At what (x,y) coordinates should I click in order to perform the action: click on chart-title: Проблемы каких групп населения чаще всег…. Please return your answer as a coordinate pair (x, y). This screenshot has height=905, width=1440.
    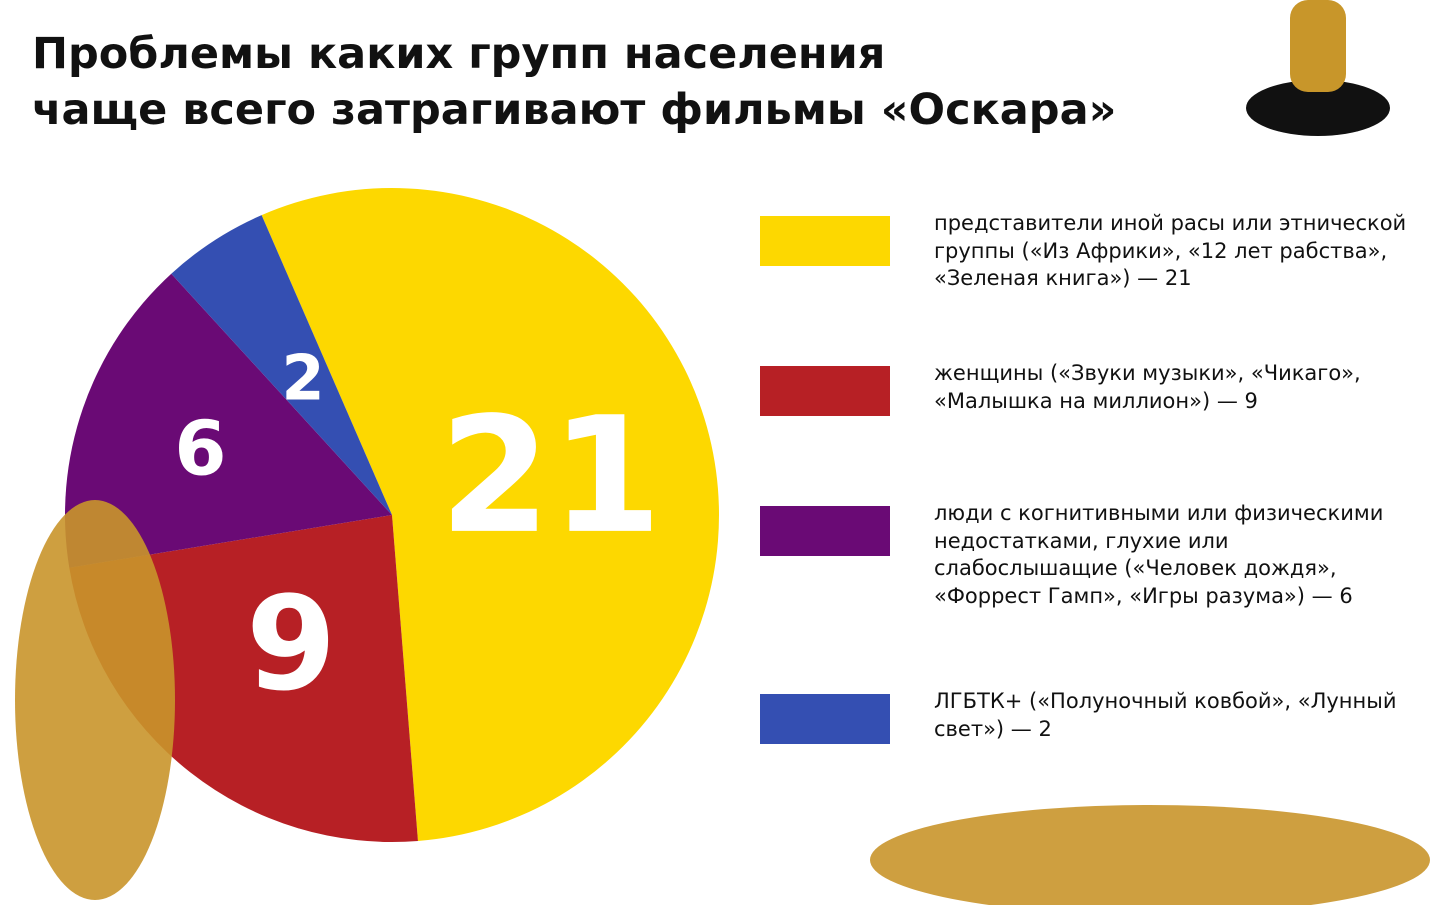
    Looking at the image, I should click on (574, 82).